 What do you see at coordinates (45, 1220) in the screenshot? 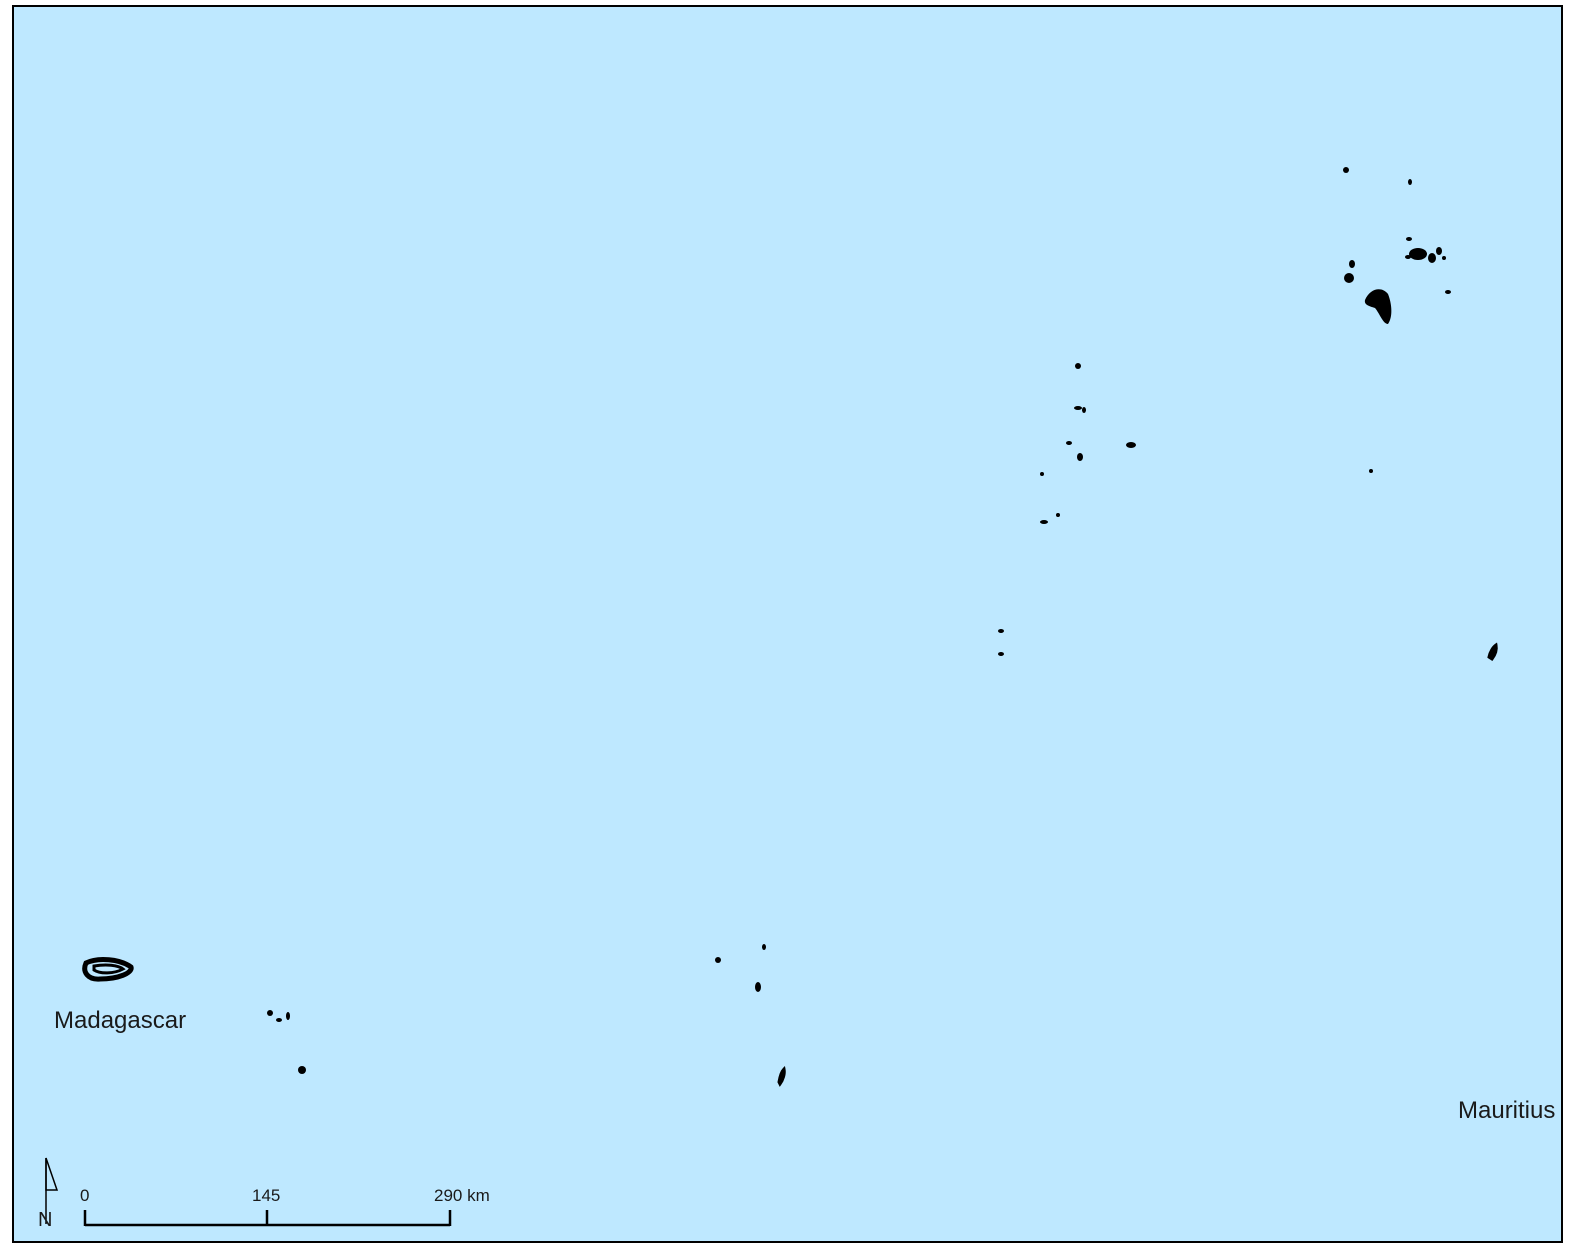
I see `north-arrow-letter: N` at bounding box center [45, 1220].